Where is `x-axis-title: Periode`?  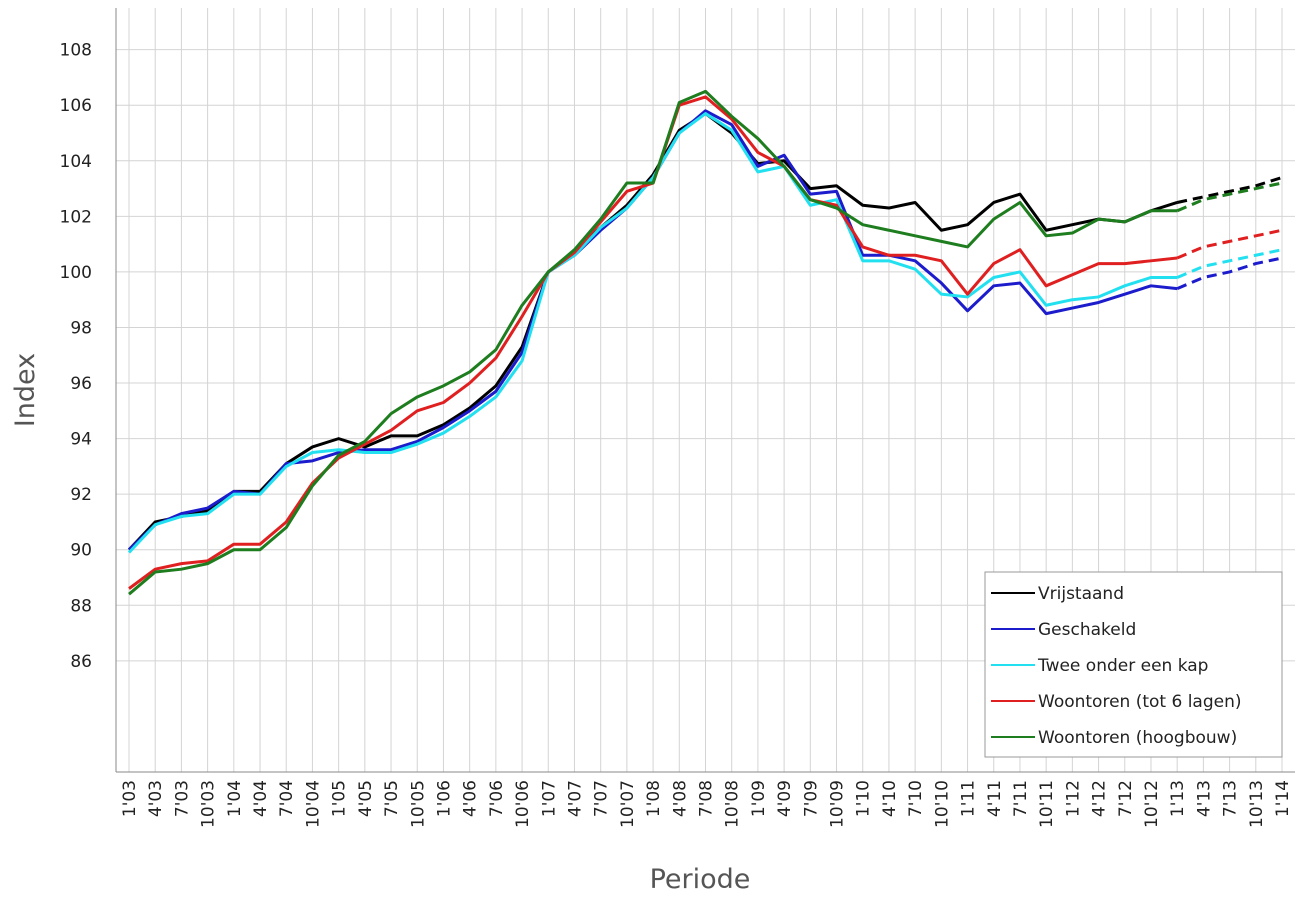 x-axis-title: Periode is located at coordinates (700, 879).